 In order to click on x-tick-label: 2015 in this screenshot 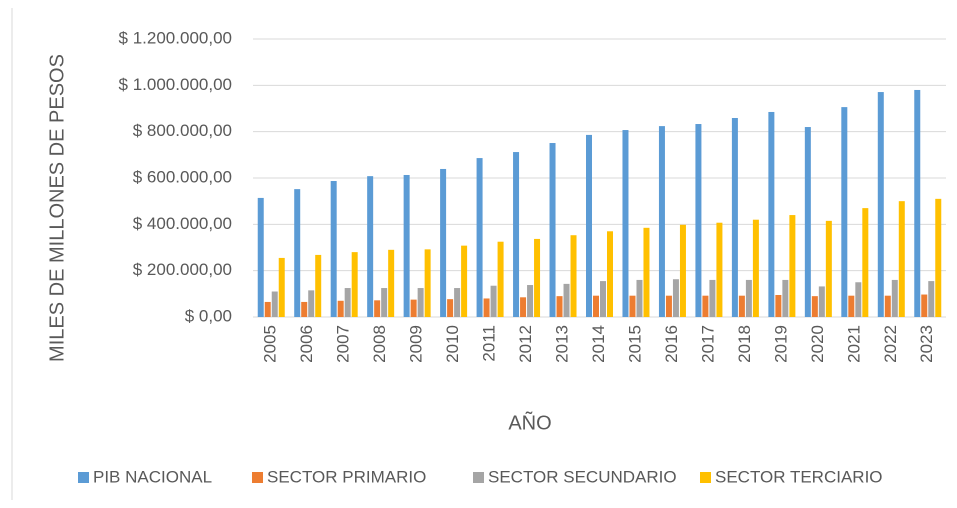, I will do `click(634, 344)`.